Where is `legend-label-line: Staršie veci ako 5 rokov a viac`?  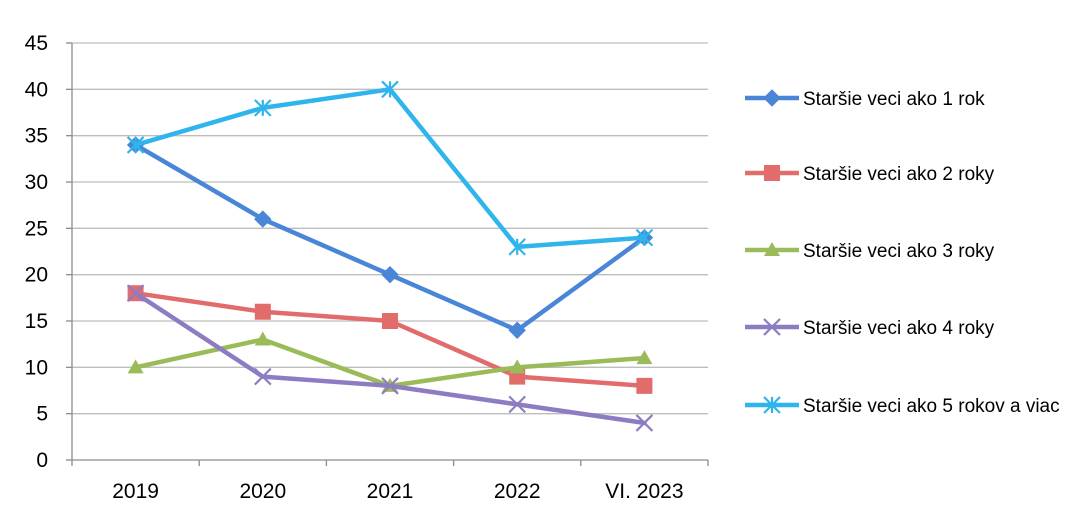
legend-label-line: Staršie veci ako 5 rokov a viac is located at coordinates (931, 406).